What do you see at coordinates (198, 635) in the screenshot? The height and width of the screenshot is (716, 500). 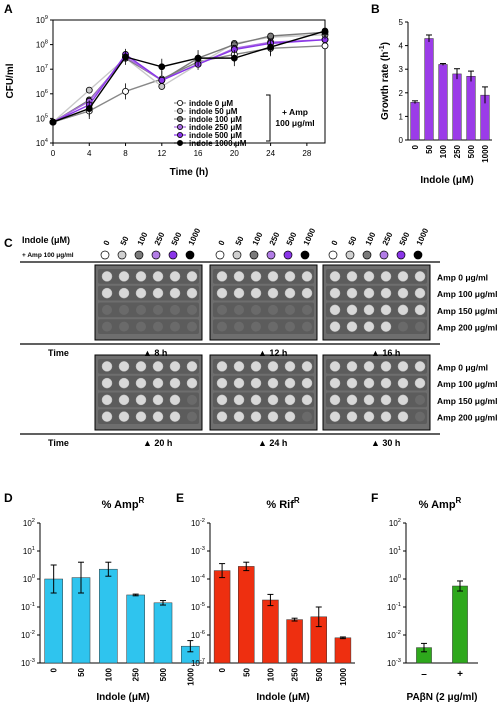 I see `chart-e-y-tick-label: 10⁻⁶` at bounding box center [198, 635].